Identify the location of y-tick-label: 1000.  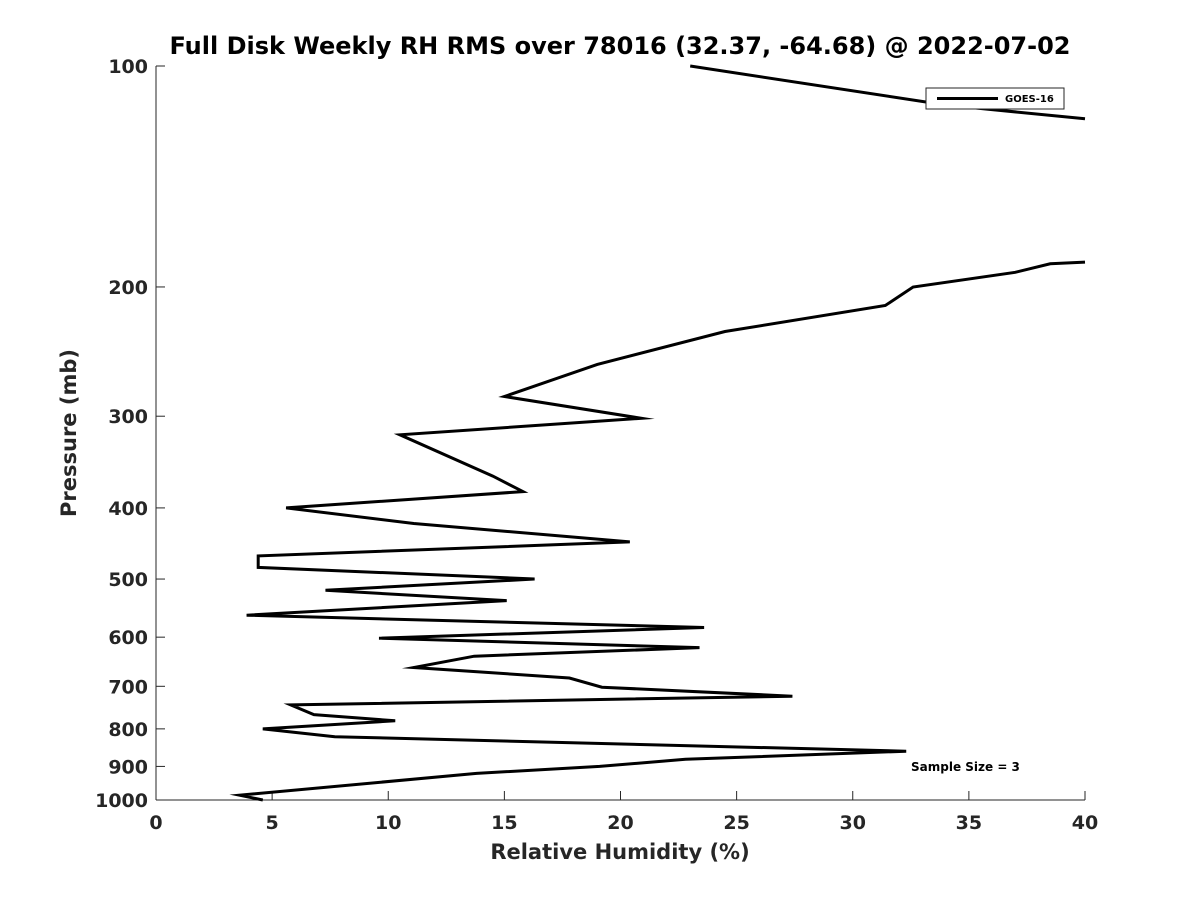
(121, 801).